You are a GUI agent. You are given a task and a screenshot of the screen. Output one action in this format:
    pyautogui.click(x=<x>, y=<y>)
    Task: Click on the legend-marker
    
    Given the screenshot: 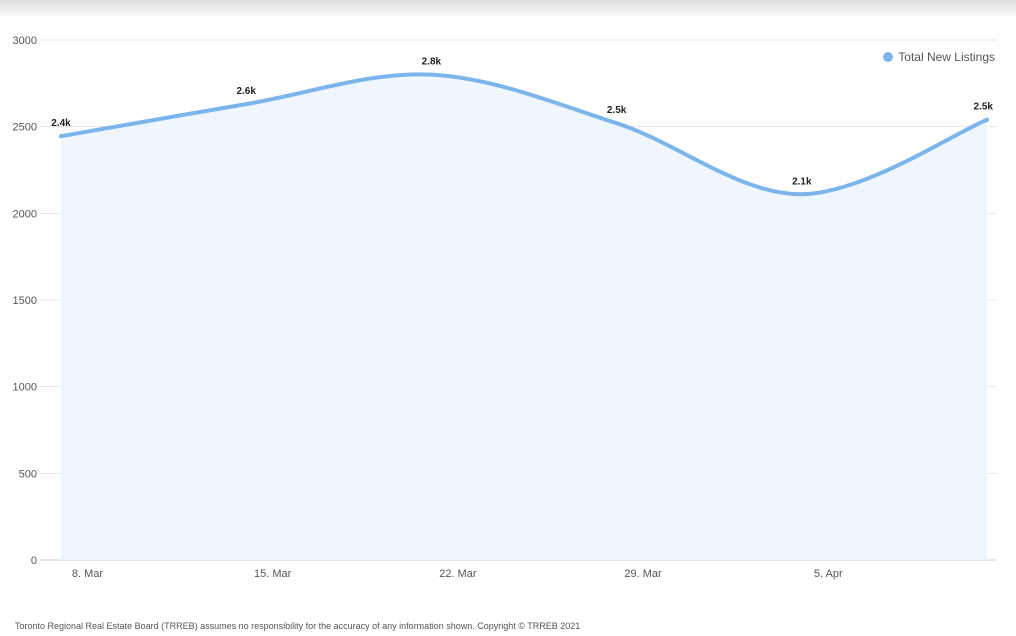 What is the action you would take?
    pyautogui.click(x=888, y=57)
    